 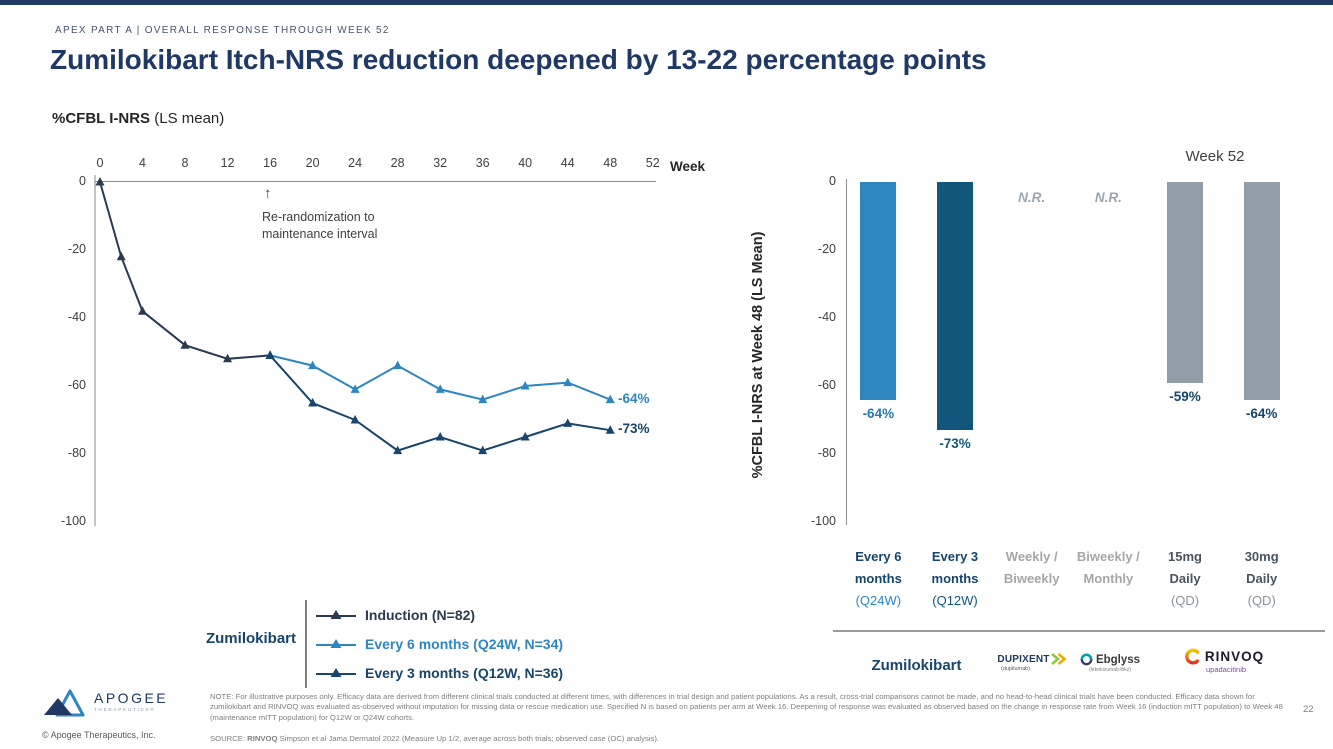 I want to click on category-label-line: Every 3, so click(x=955, y=556).